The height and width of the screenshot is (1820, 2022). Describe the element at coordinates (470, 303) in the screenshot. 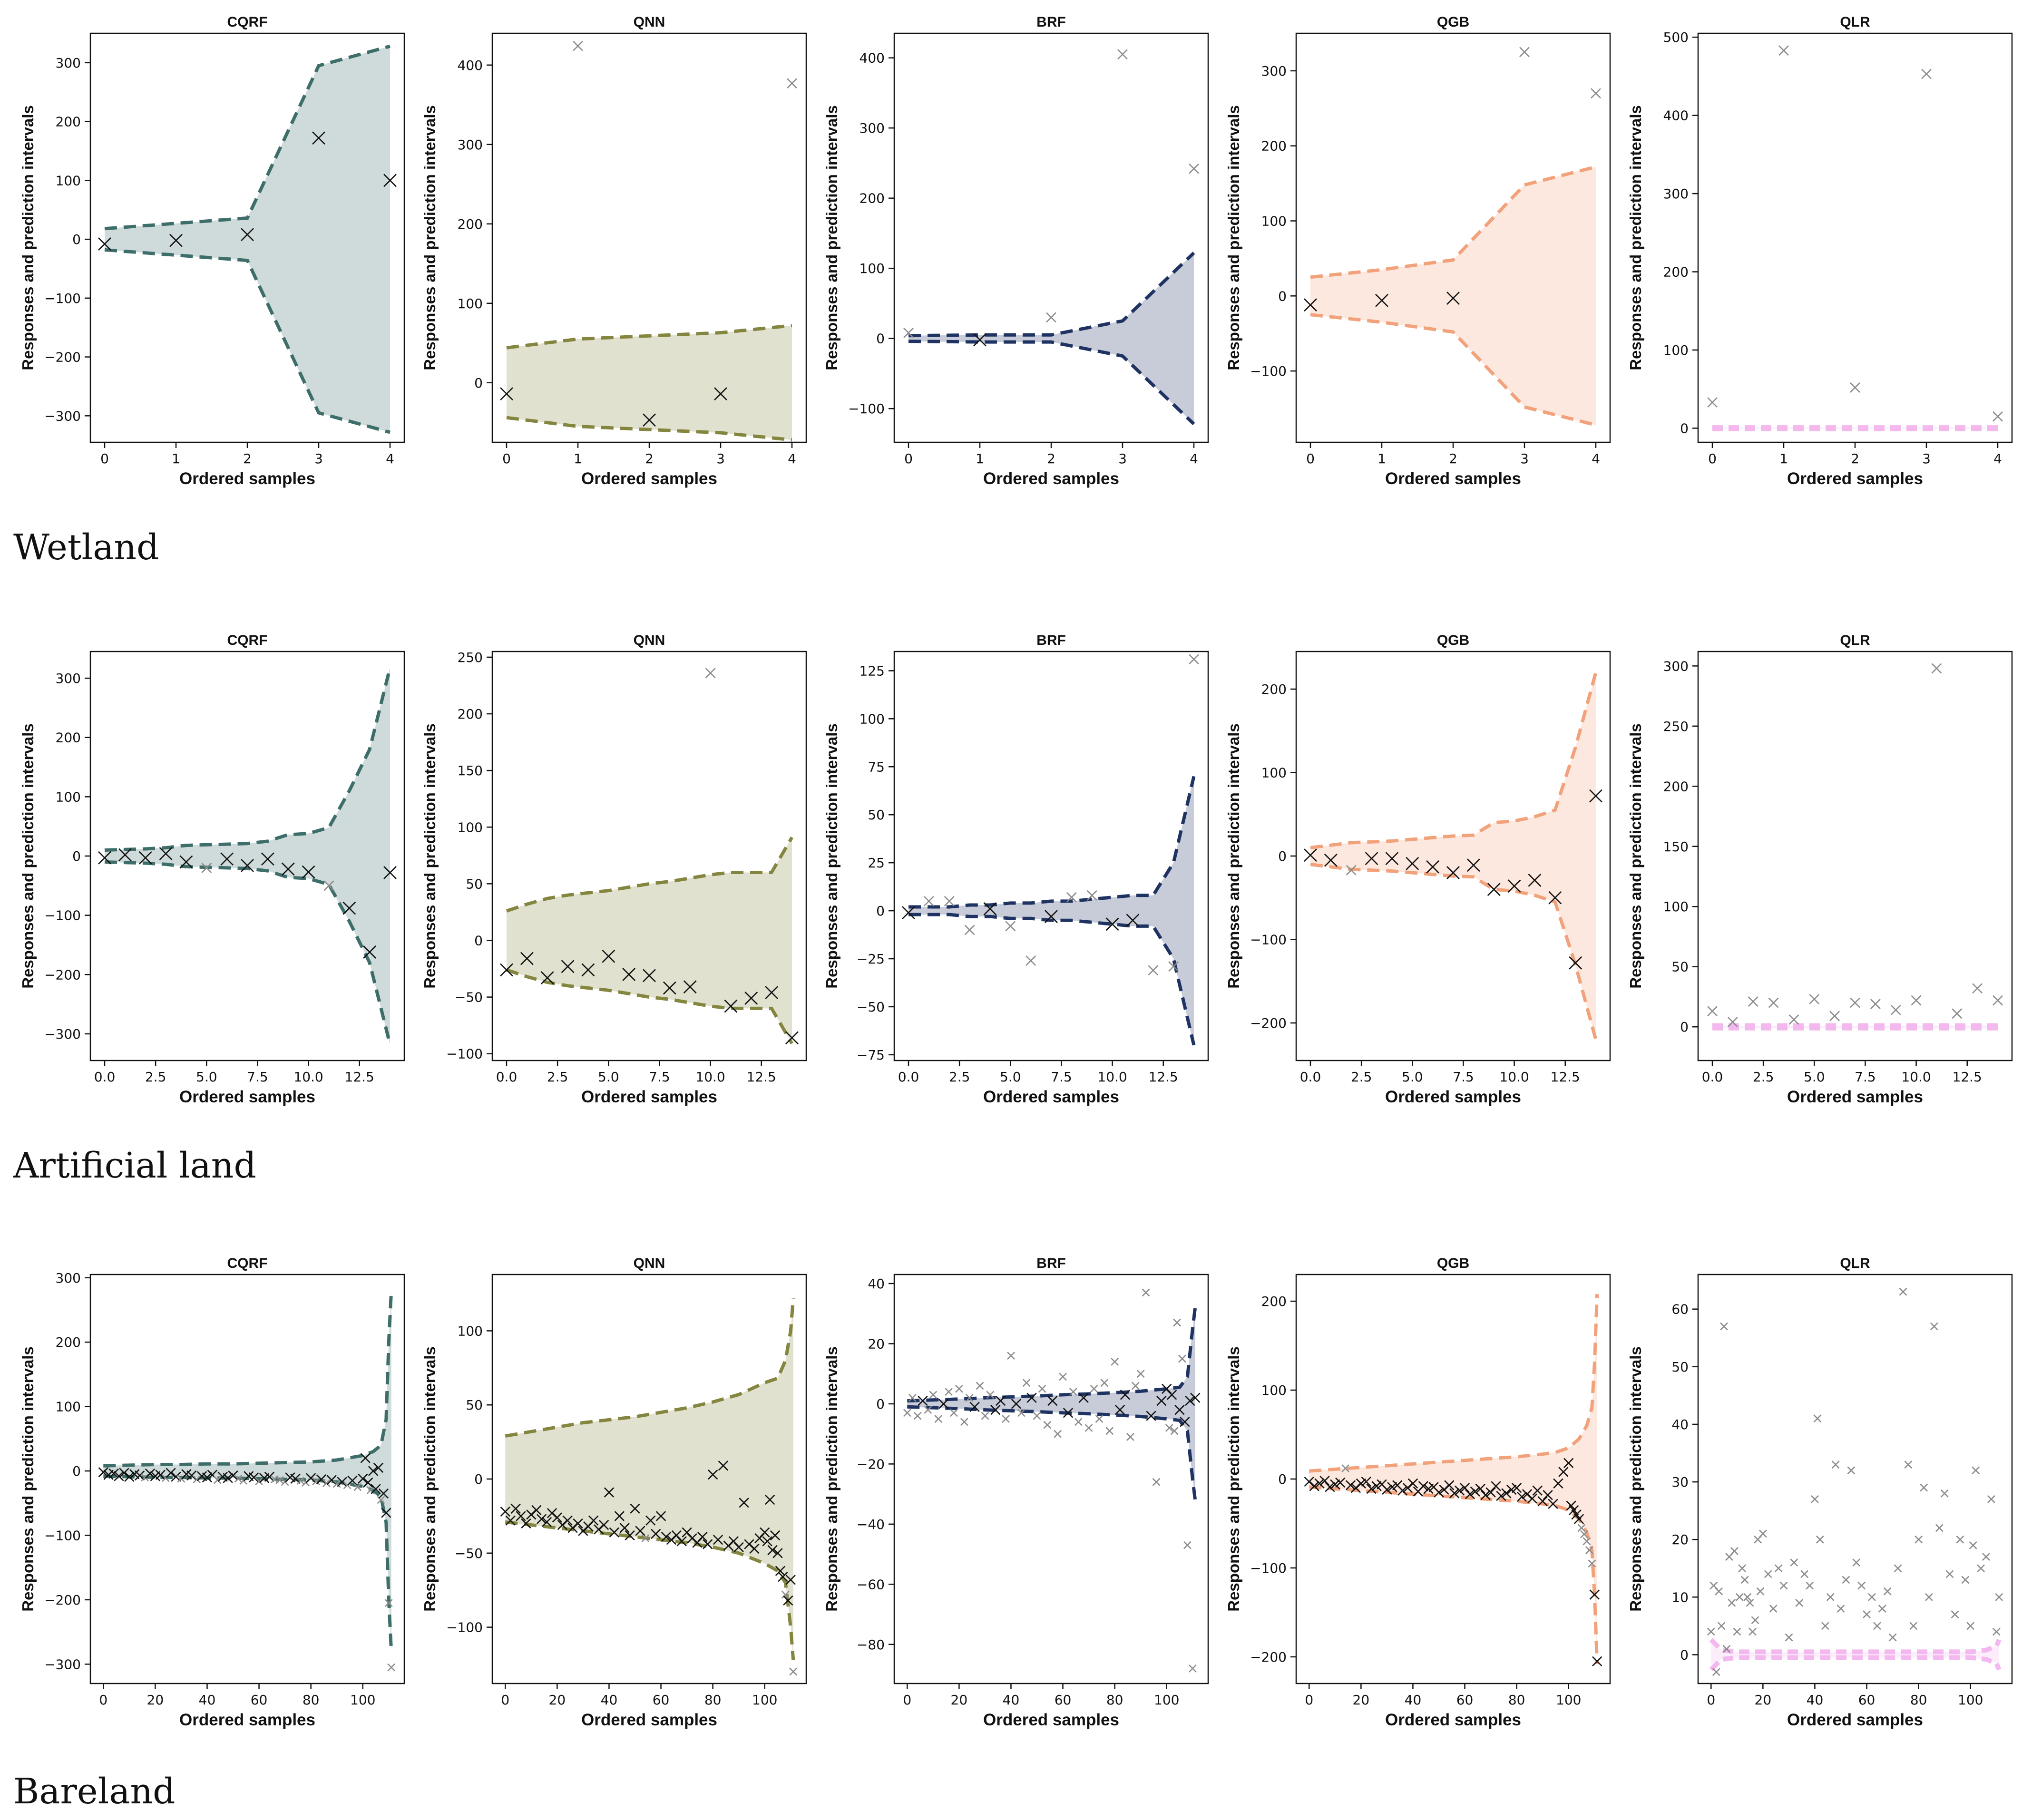

I see `y-tick-label: 100` at that location.